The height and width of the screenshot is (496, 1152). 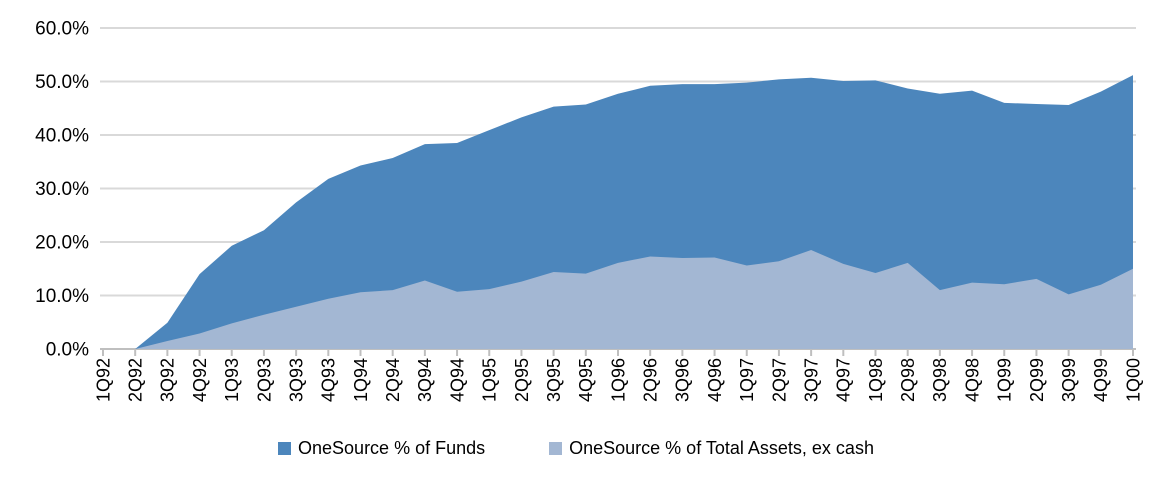 What do you see at coordinates (1005, 380) in the screenshot?
I see `x-axis-tick-label: 1Q99` at bounding box center [1005, 380].